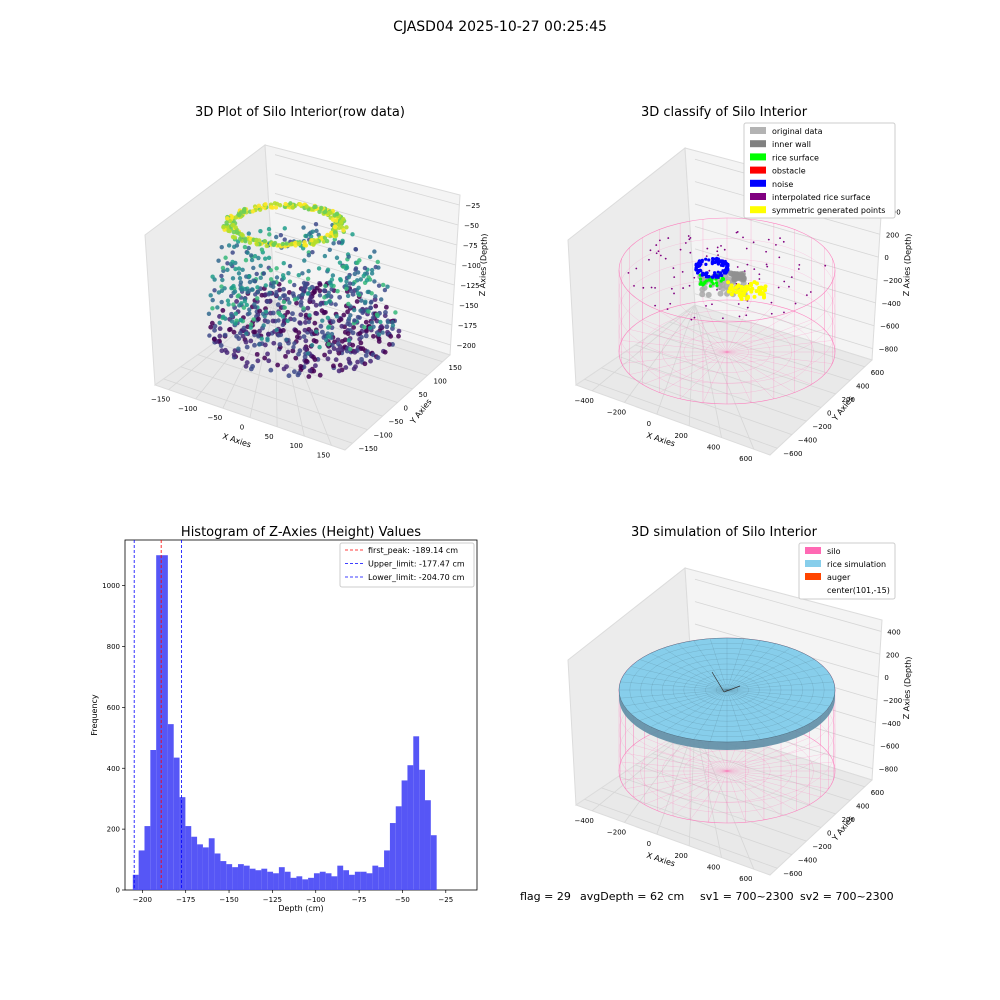 This screenshot has height=1000, width=1000. What do you see at coordinates (365, 239) in the screenshot?
I see `gridline-z` at bounding box center [365, 239].